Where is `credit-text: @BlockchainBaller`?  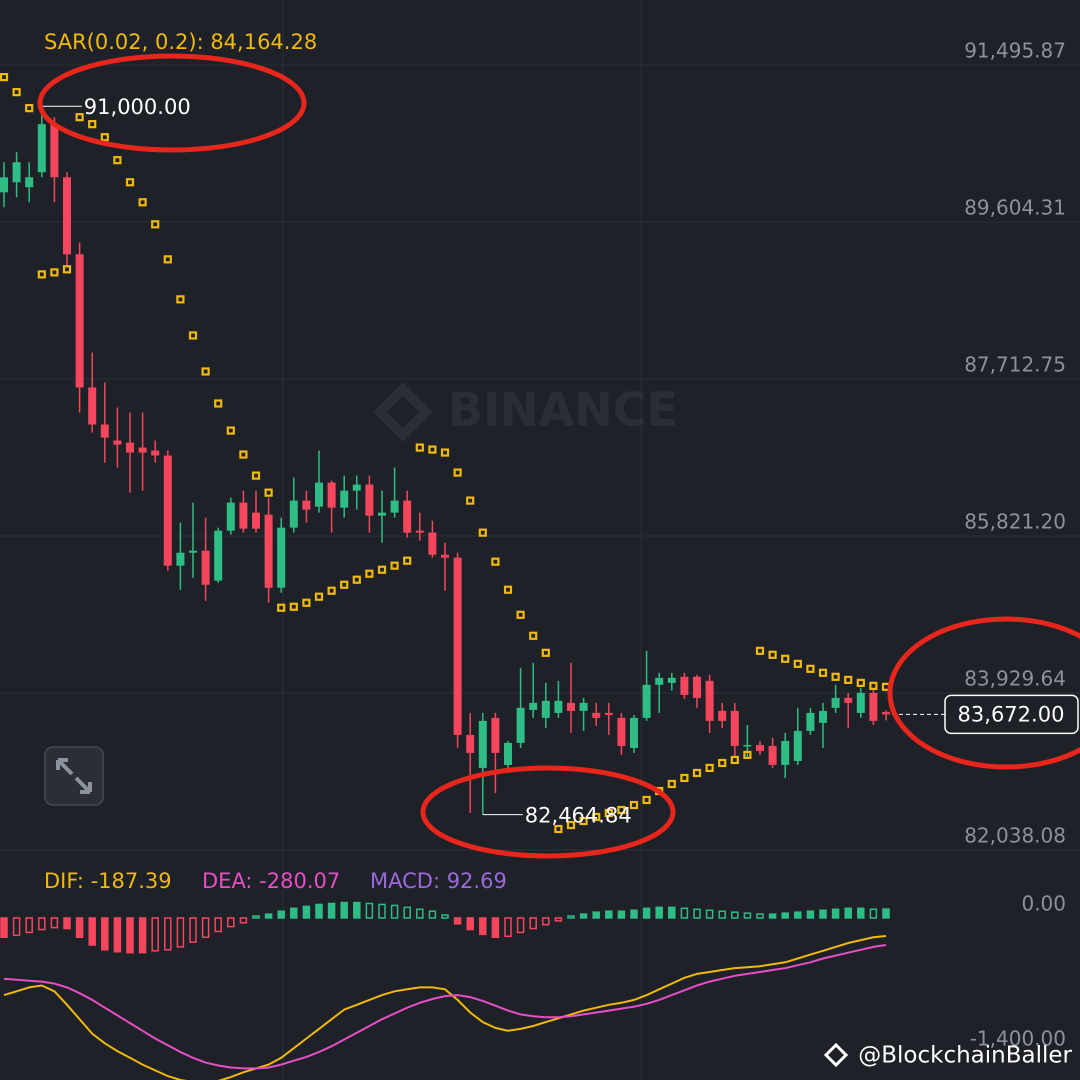
credit-text: @BlockchainBaller is located at coordinates (965, 1056).